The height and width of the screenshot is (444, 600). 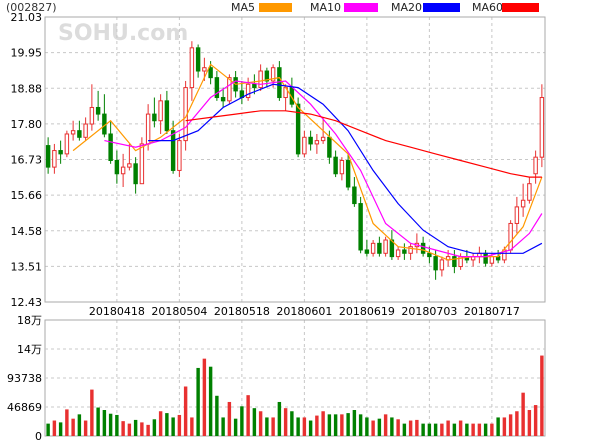 I want to click on date-tick-label: 20180504, so click(x=179, y=311).